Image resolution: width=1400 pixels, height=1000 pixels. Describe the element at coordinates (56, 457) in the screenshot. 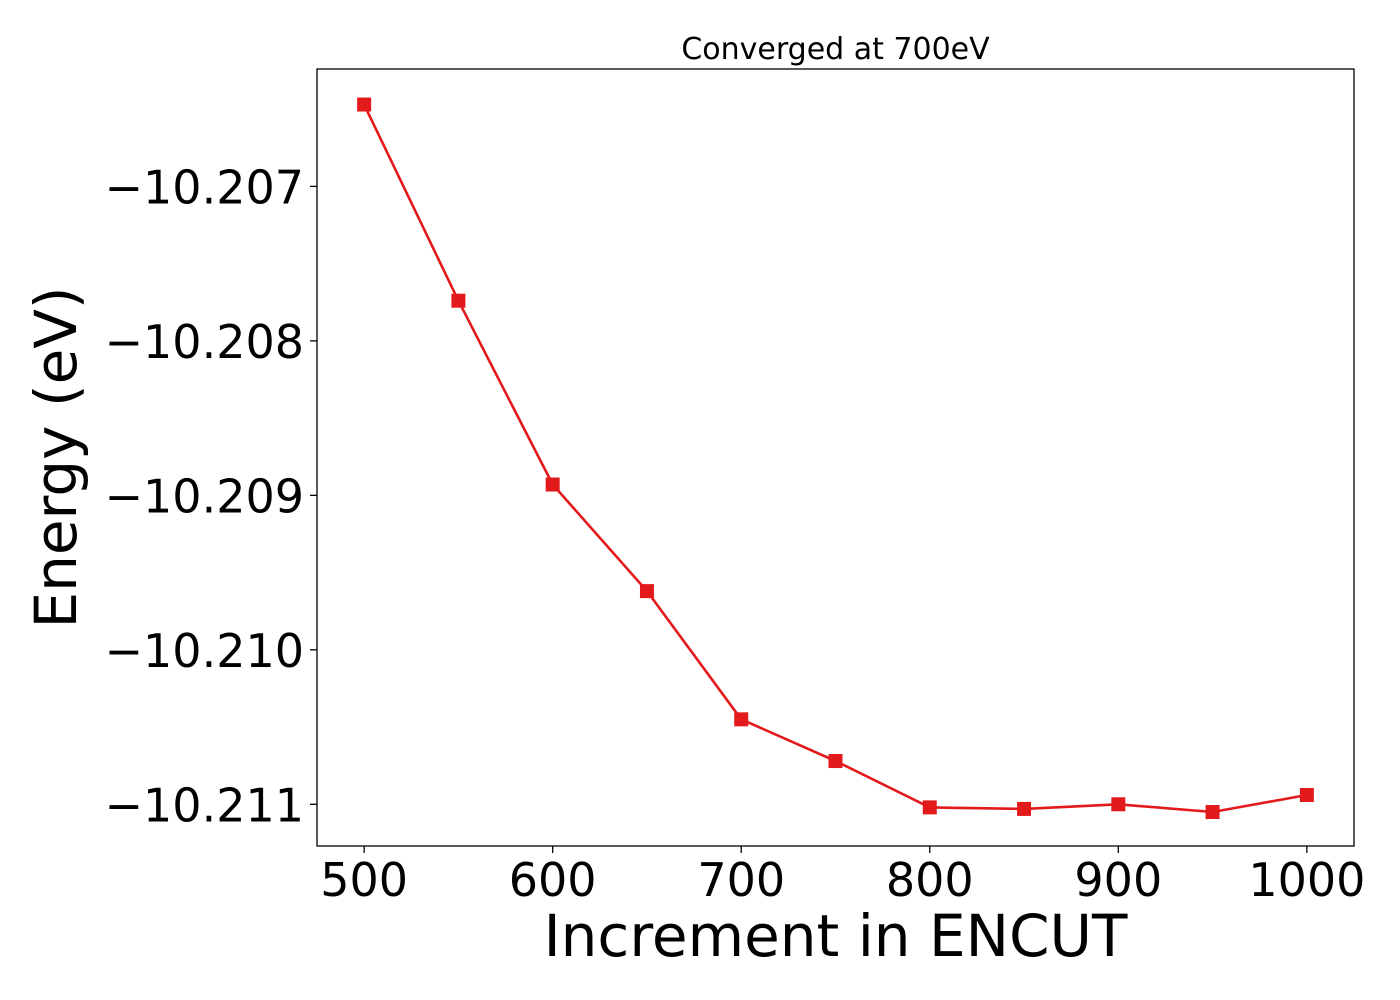

I see `y-axis-label: Energy (eV)` at that location.